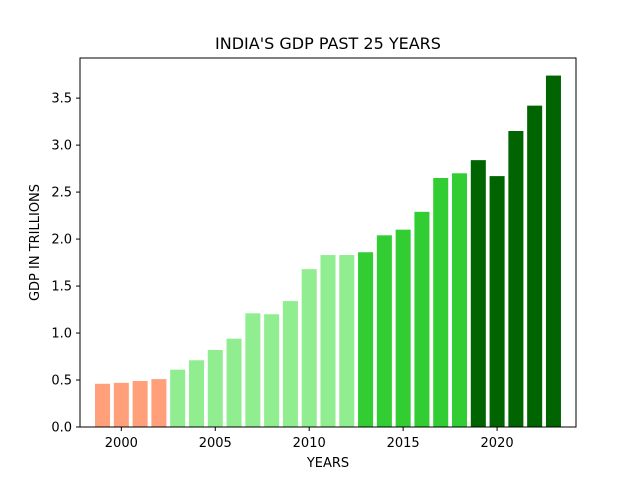 This screenshot has width=640, height=480. I want to click on chart-title: INDIA'S GDP PAST 25 YEARS, so click(328, 43).